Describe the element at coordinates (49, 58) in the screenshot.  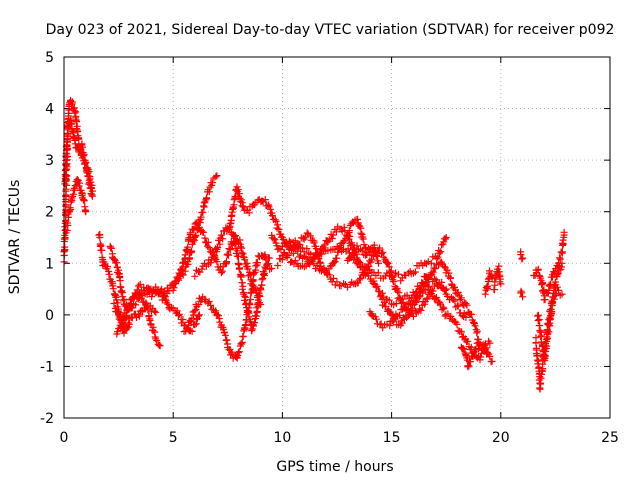
I see `y-tick-label: 5` at that location.